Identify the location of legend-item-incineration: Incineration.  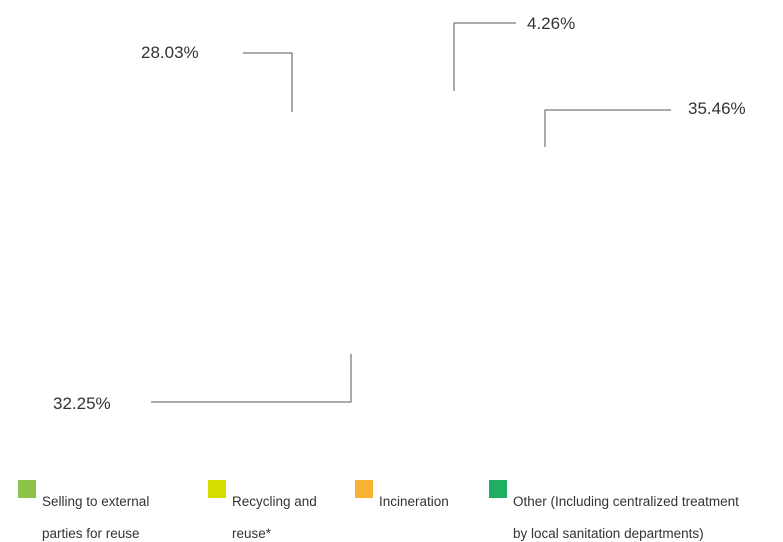
(402, 494).